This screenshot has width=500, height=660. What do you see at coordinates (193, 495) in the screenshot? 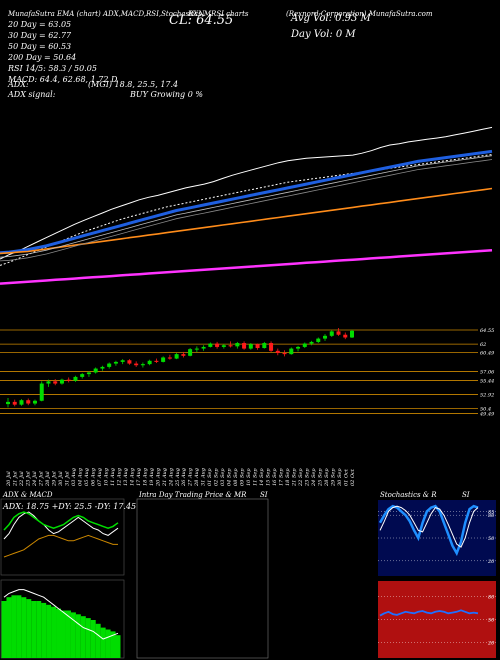
I see `intraday-title: Intra Day Trading Price & MR` at bounding box center [193, 495].